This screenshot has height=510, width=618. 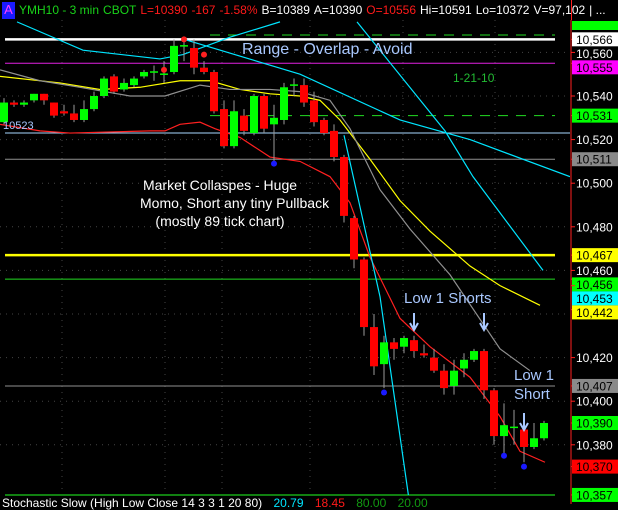 I want to click on axis-label: 10,555, so click(x=594, y=68).